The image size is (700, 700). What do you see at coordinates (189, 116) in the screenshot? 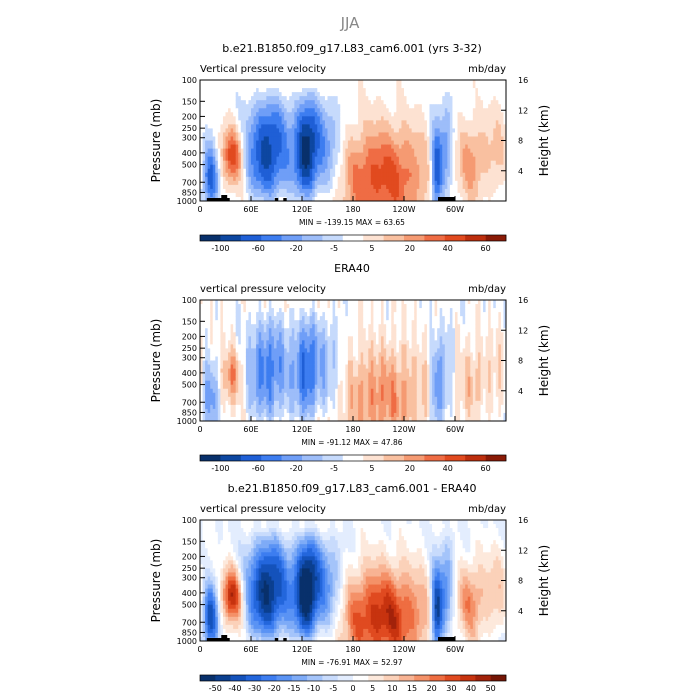
I see `y-tick-label: 200` at bounding box center [189, 116].